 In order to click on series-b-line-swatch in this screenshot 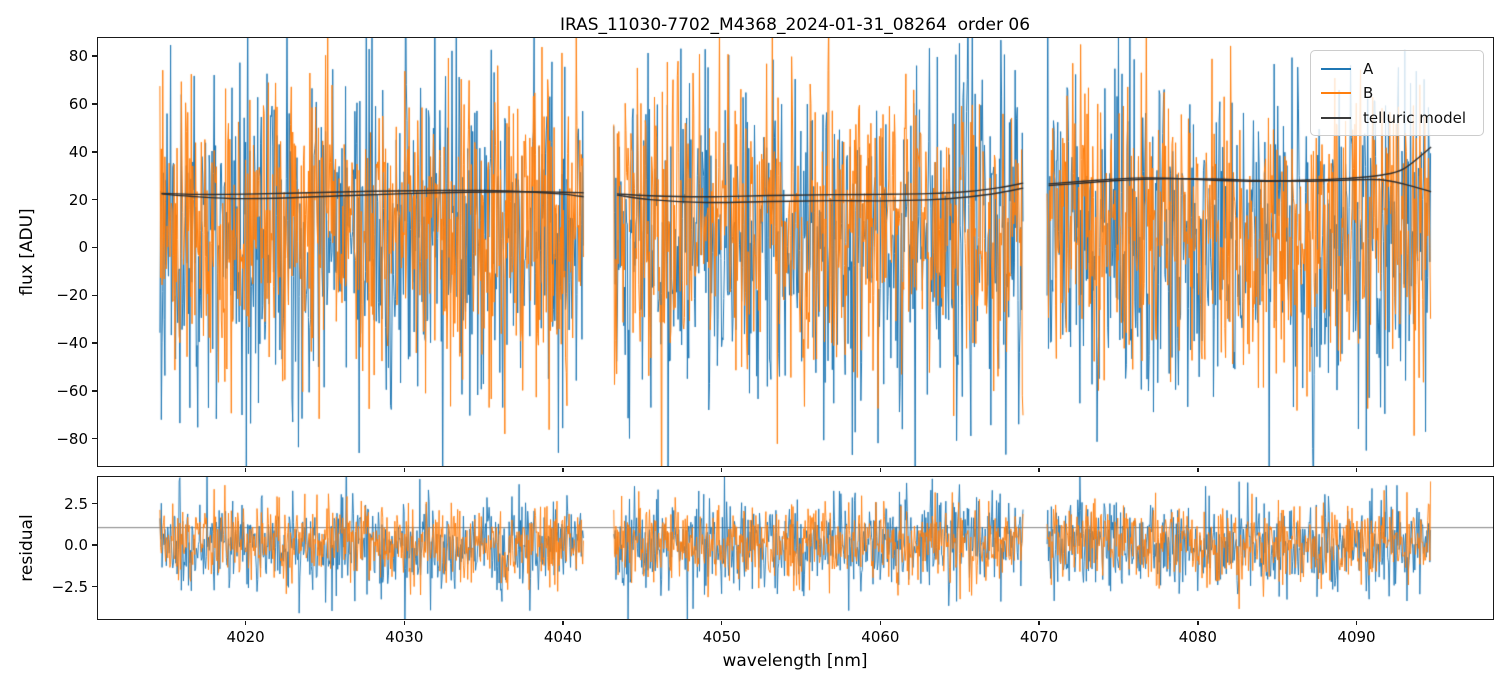, I will do `click(1336, 93)`.